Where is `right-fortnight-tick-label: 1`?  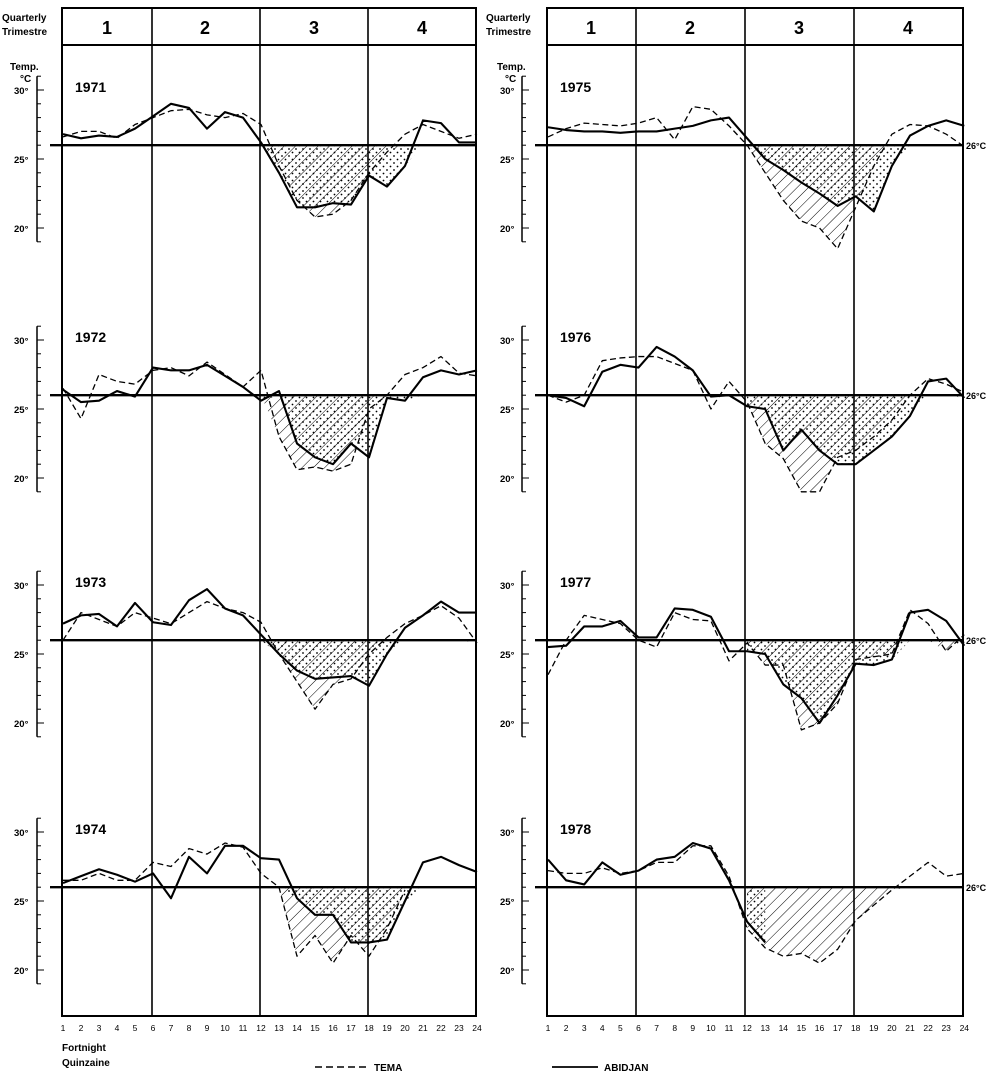 right-fortnight-tick-label: 1 is located at coordinates (548, 1028).